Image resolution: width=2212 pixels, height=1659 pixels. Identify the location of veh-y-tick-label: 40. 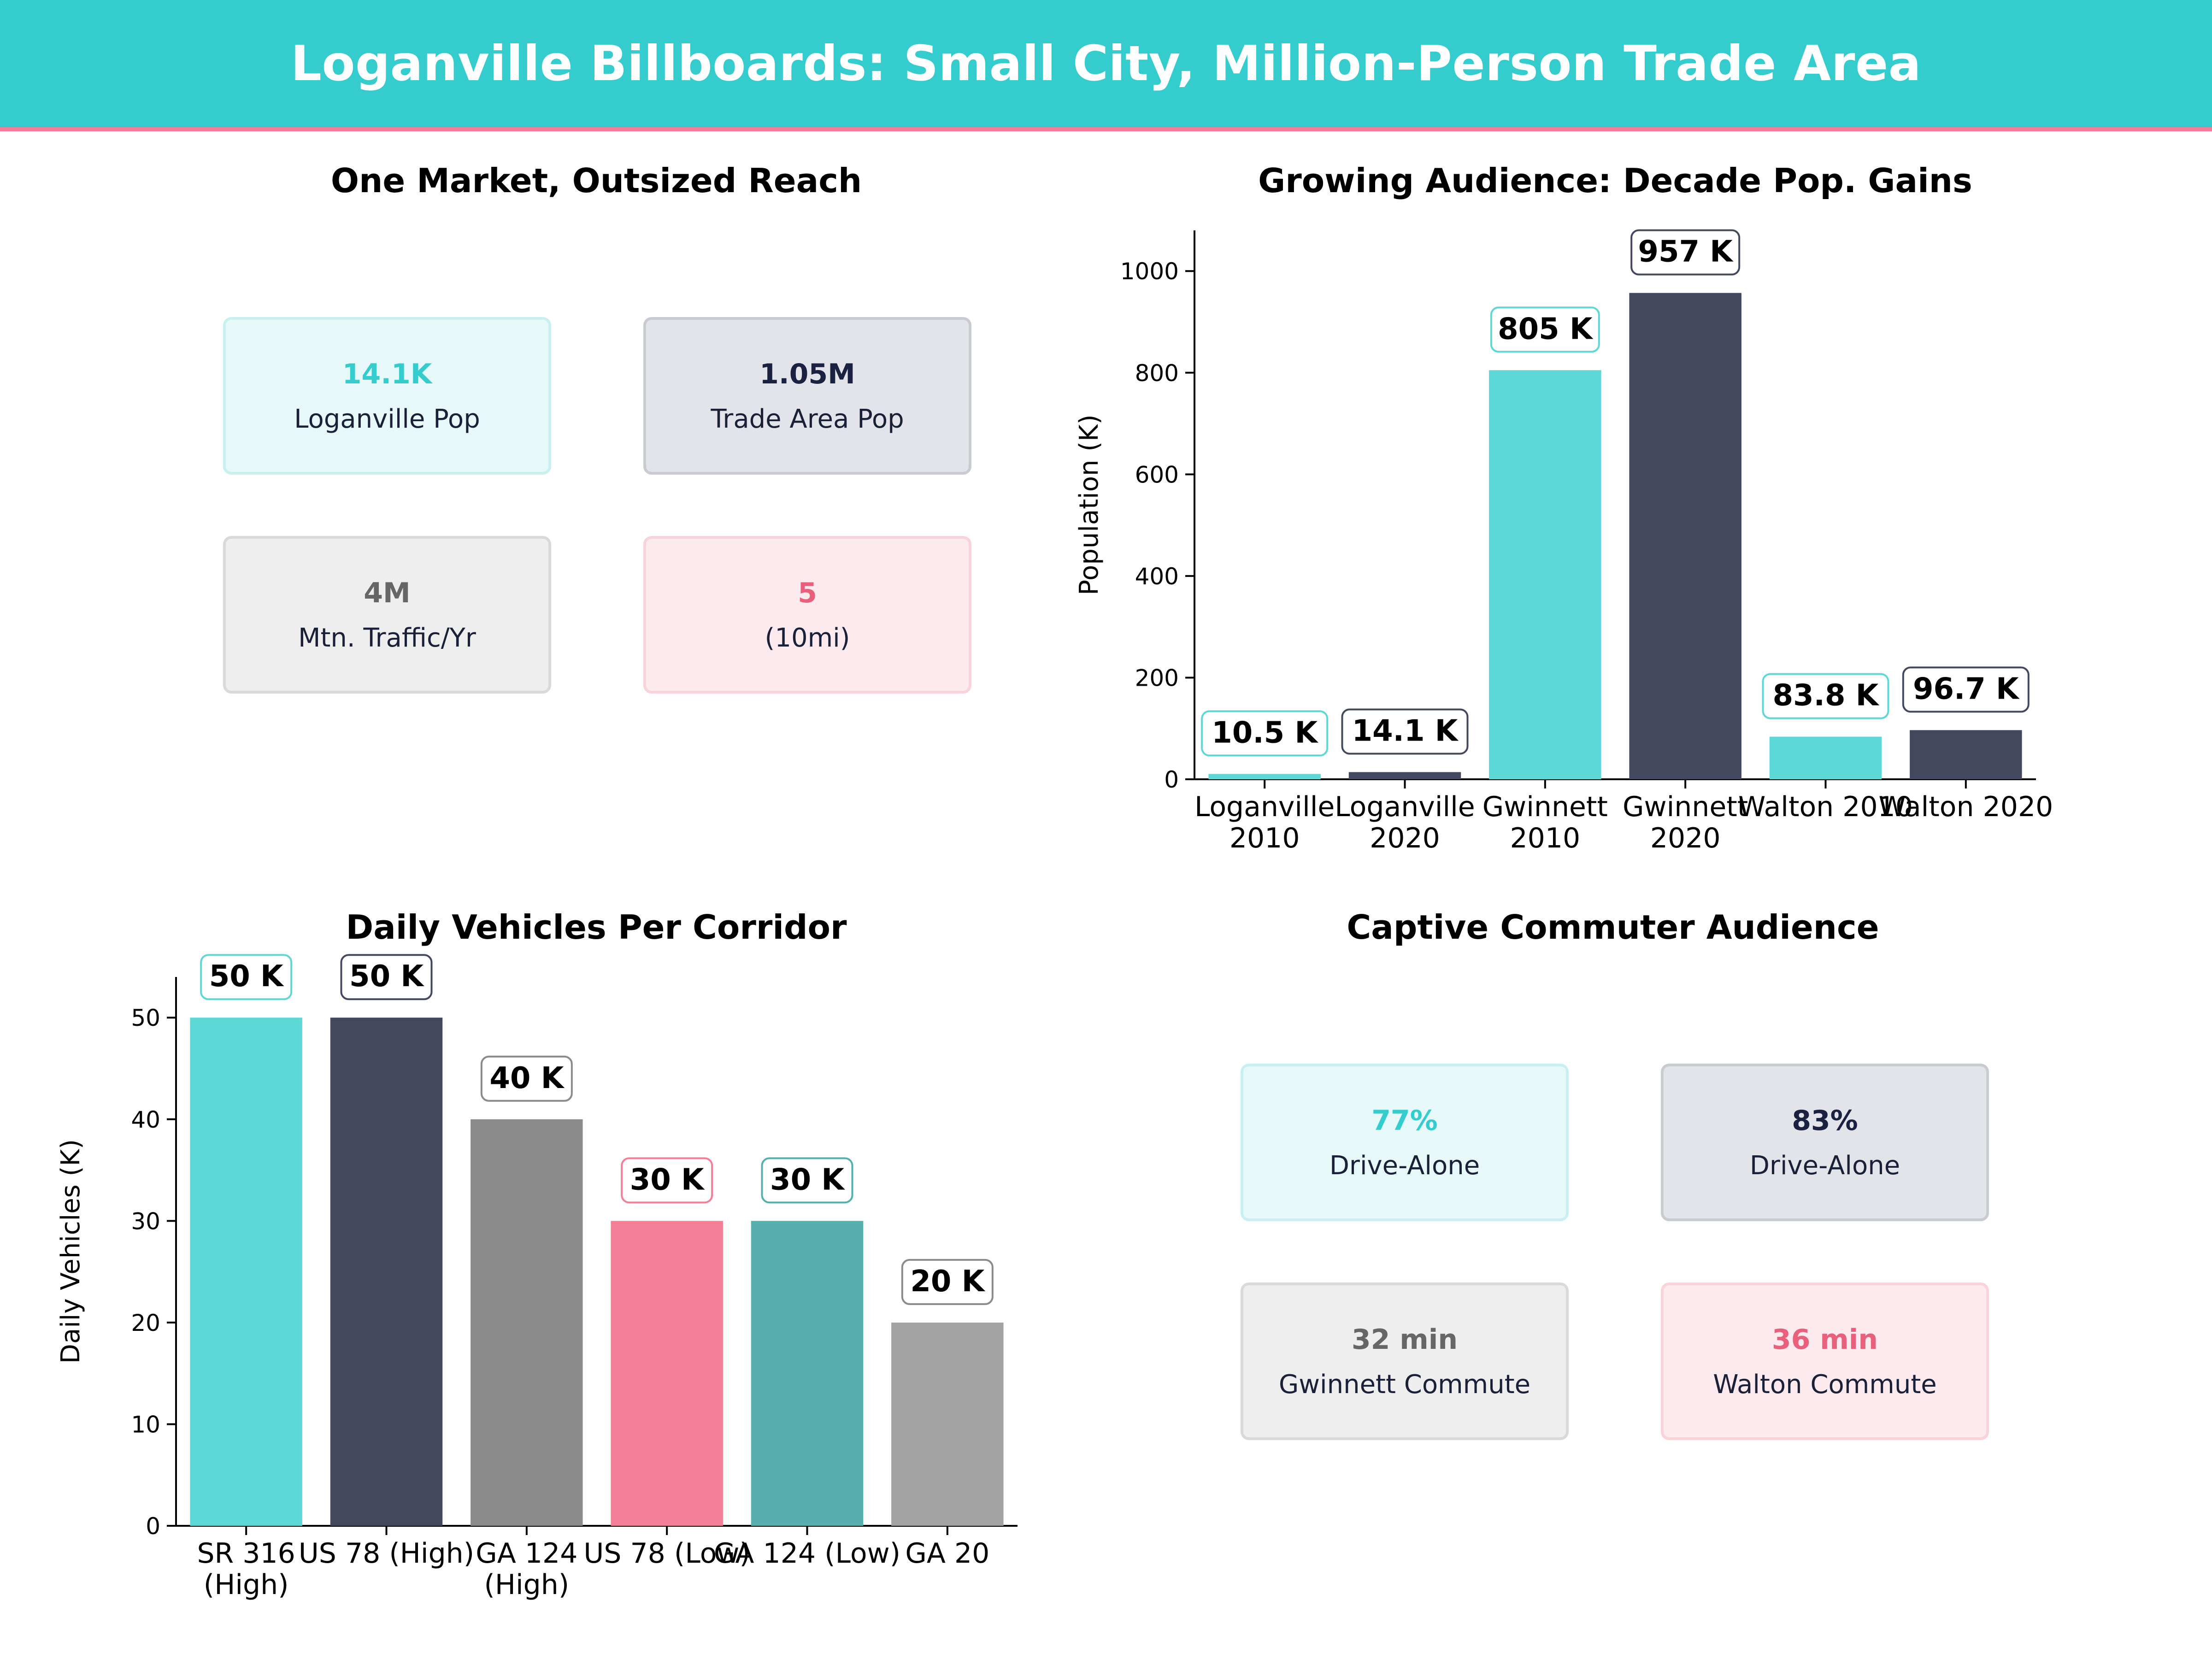
(145, 1119).